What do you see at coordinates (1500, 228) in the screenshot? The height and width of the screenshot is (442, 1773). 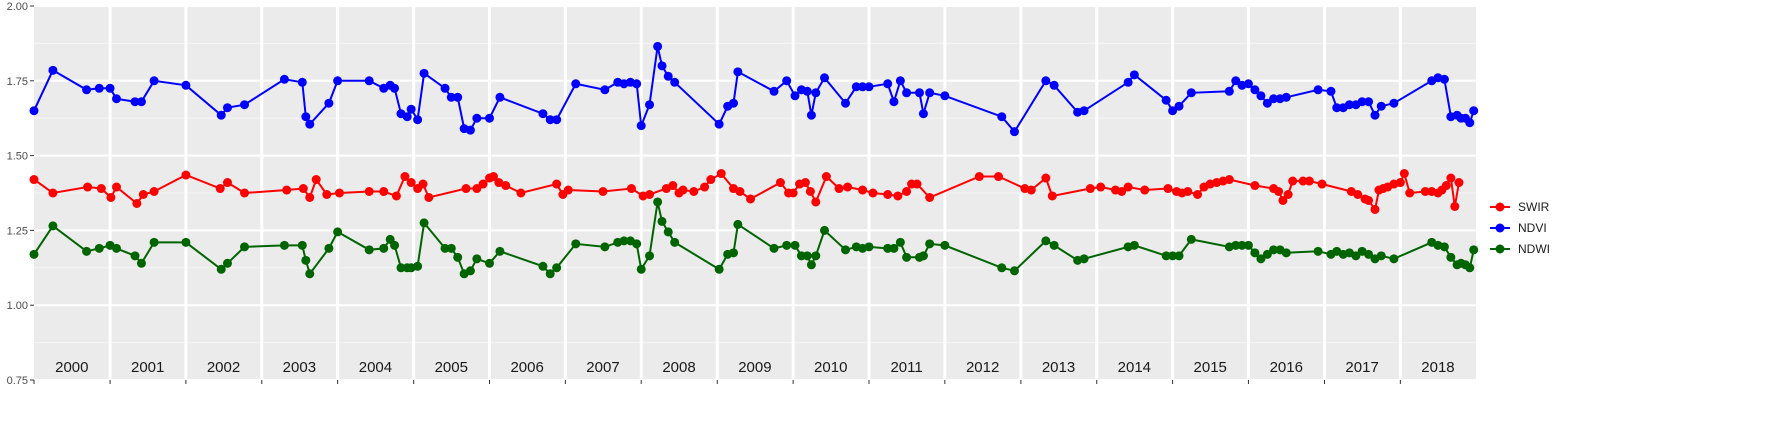 I see `legend-key-ndvi` at bounding box center [1500, 228].